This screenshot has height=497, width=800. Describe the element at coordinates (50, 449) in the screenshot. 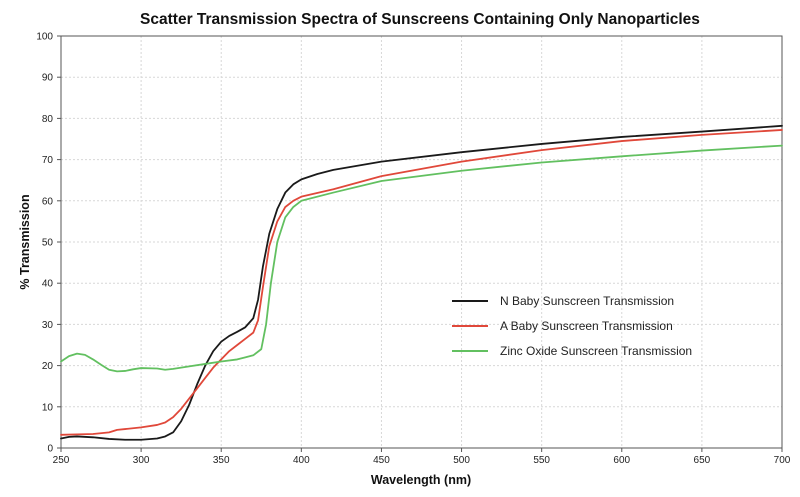

I see `y-tick-label: 0` at that location.